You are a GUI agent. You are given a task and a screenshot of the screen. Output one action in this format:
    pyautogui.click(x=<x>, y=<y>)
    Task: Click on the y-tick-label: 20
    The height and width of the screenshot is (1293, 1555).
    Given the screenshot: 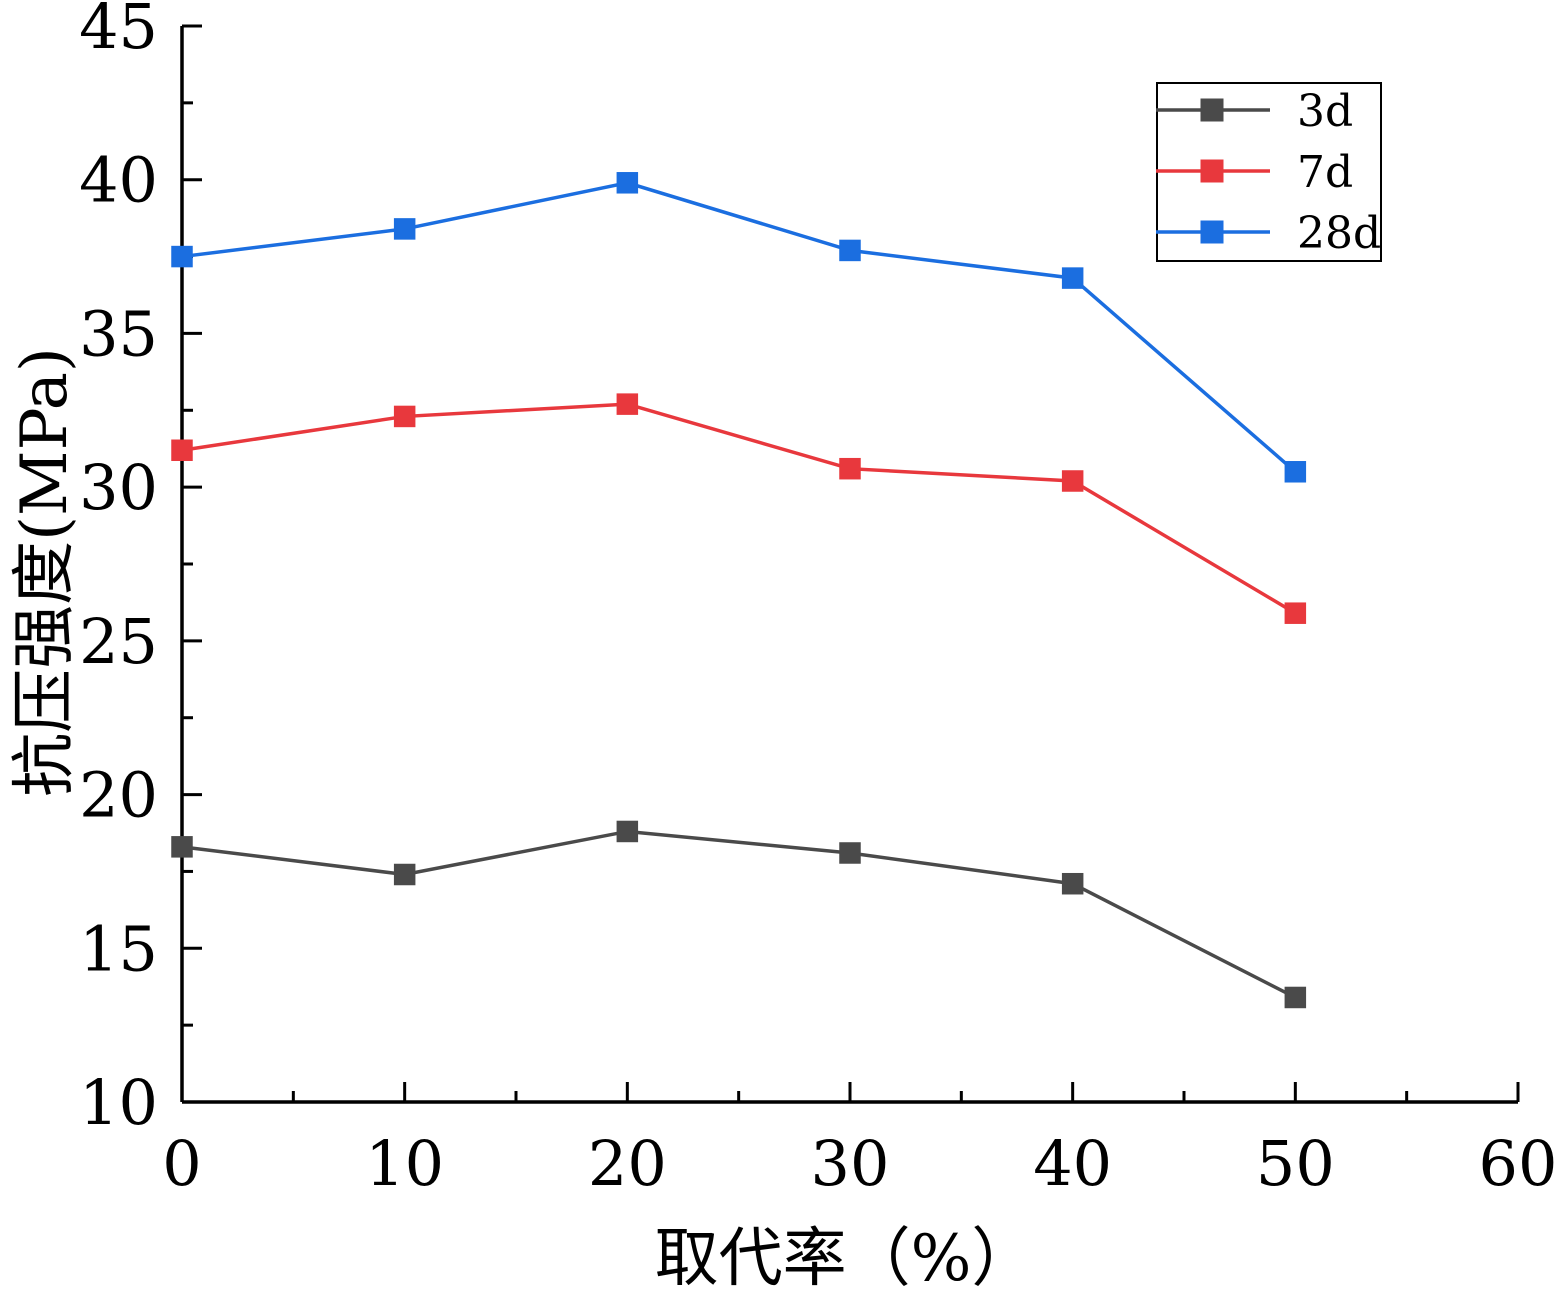 What is the action you would take?
    pyautogui.click(x=118, y=795)
    